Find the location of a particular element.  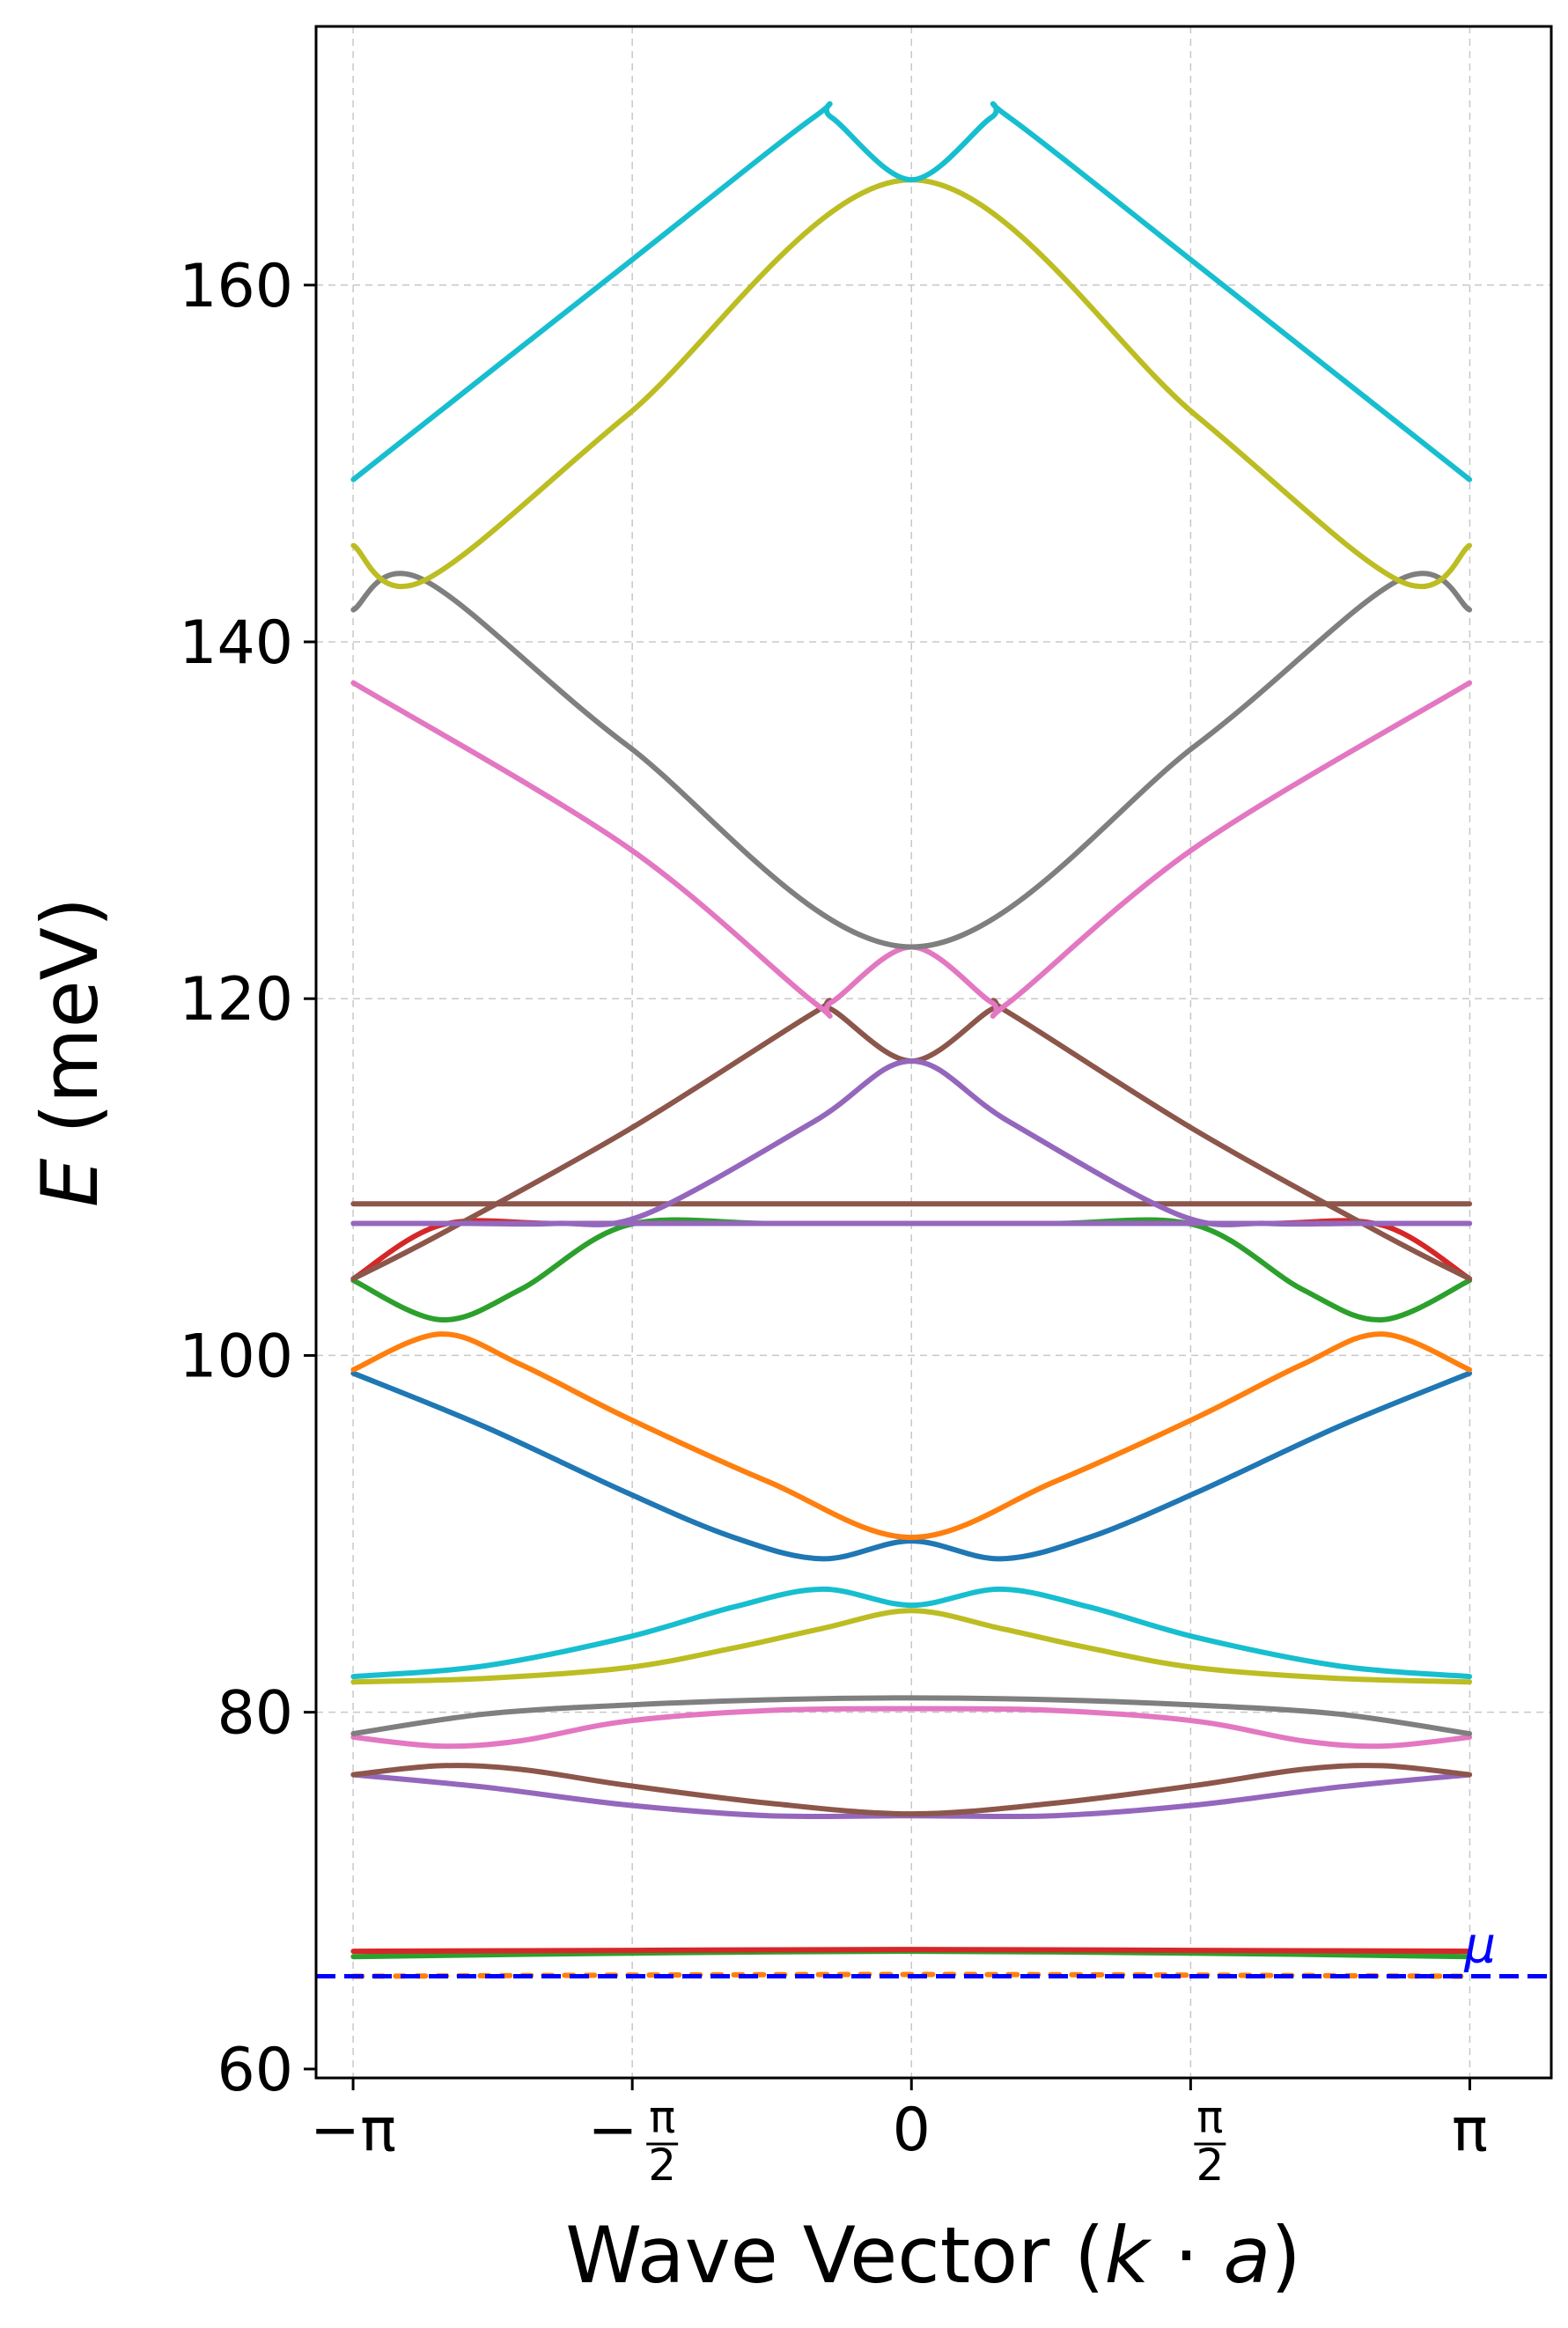

x-tick-label: π is located at coordinates (1470, 2130).